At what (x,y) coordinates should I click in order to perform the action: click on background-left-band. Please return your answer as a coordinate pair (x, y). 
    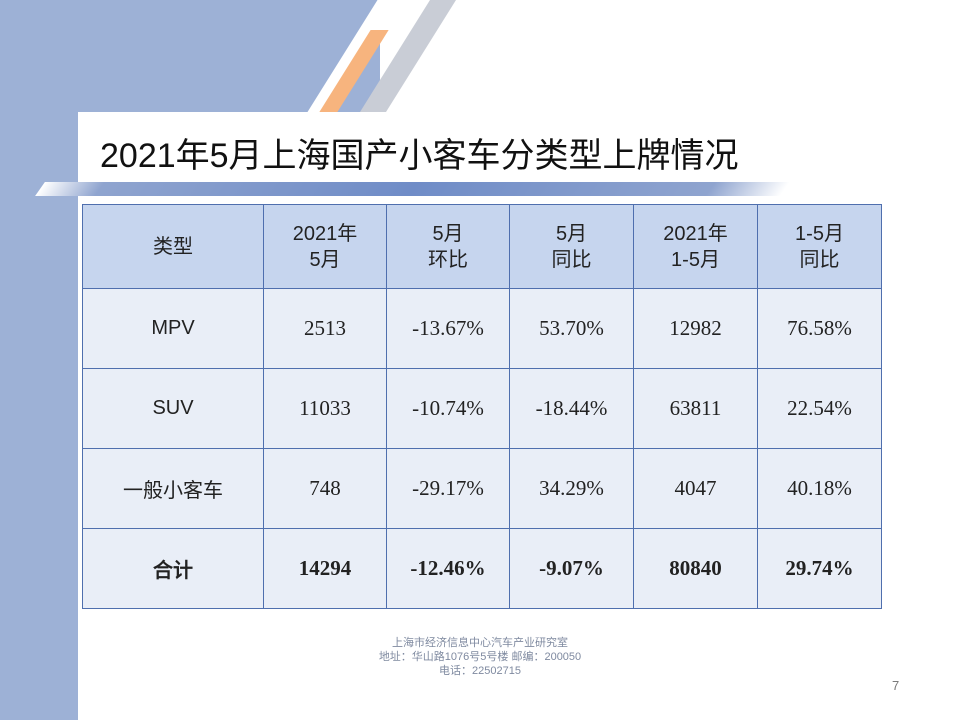
    Looking at the image, I should click on (39, 360).